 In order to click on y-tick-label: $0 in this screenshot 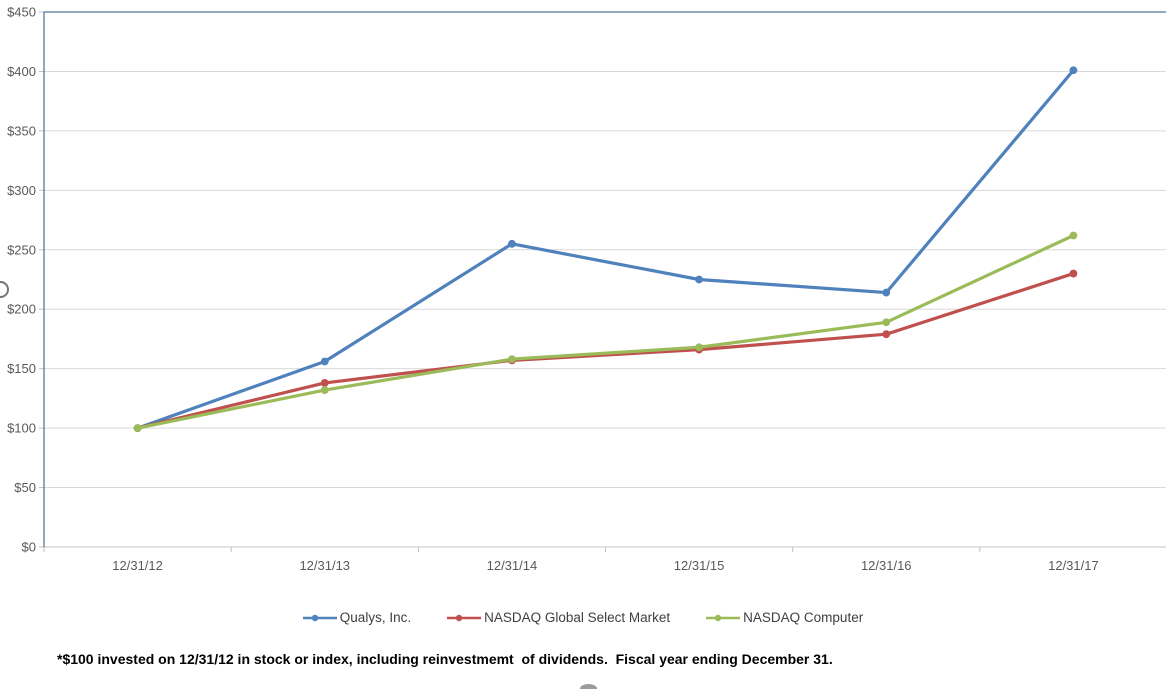, I will do `click(29, 547)`.